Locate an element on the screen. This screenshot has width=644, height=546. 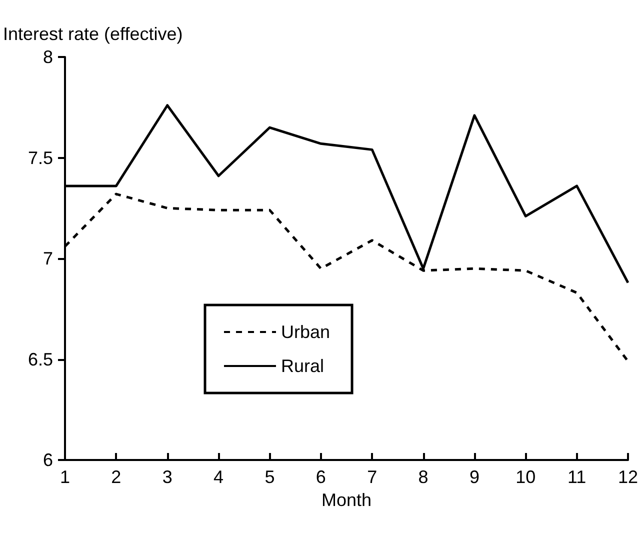
y-tick-label: 7.5 is located at coordinates (40, 158).